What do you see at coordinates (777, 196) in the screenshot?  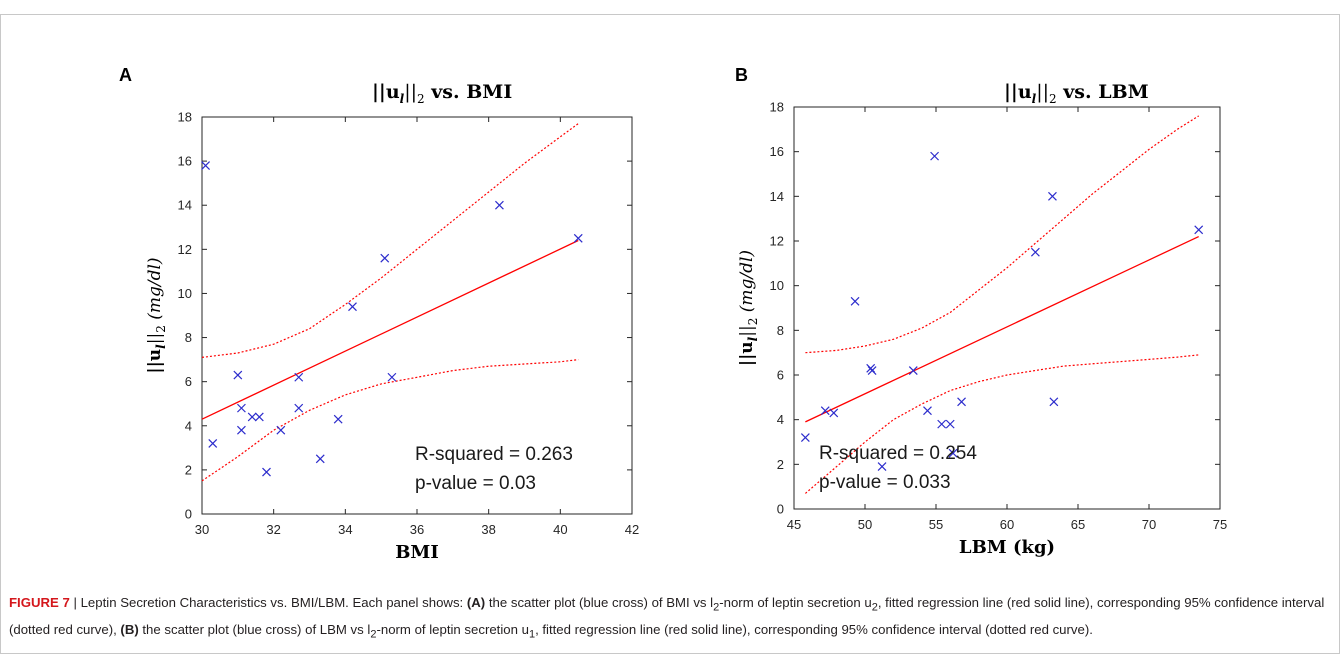 I see `y-tick-label-b-7: 14` at bounding box center [777, 196].